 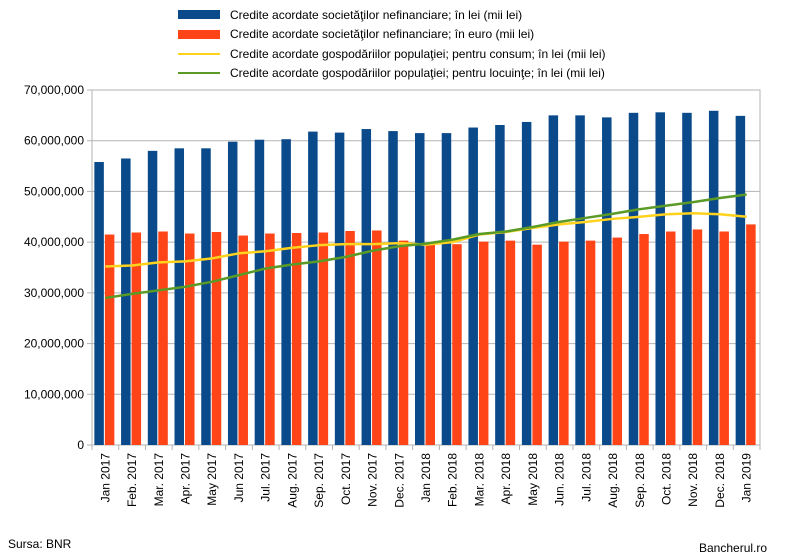 I want to click on brand-label: Bancherul.ro, so click(x=733, y=548).